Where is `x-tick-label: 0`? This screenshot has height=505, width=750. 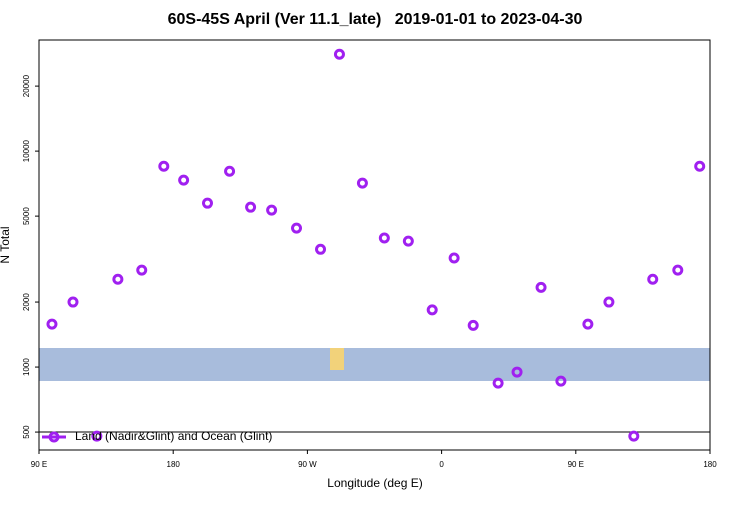 x-tick-label: 0 is located at coordinates (441, 464).